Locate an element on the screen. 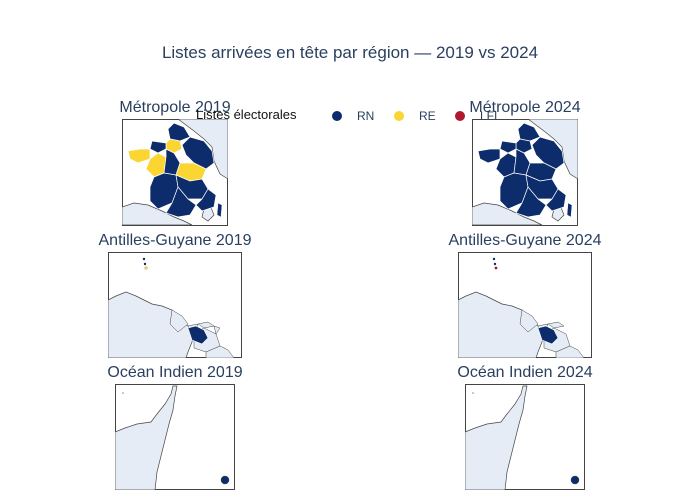 Image resolution: width=700 pixels, height=500 pixels. map-antilles-2024 is located at coordinates (525, 305).